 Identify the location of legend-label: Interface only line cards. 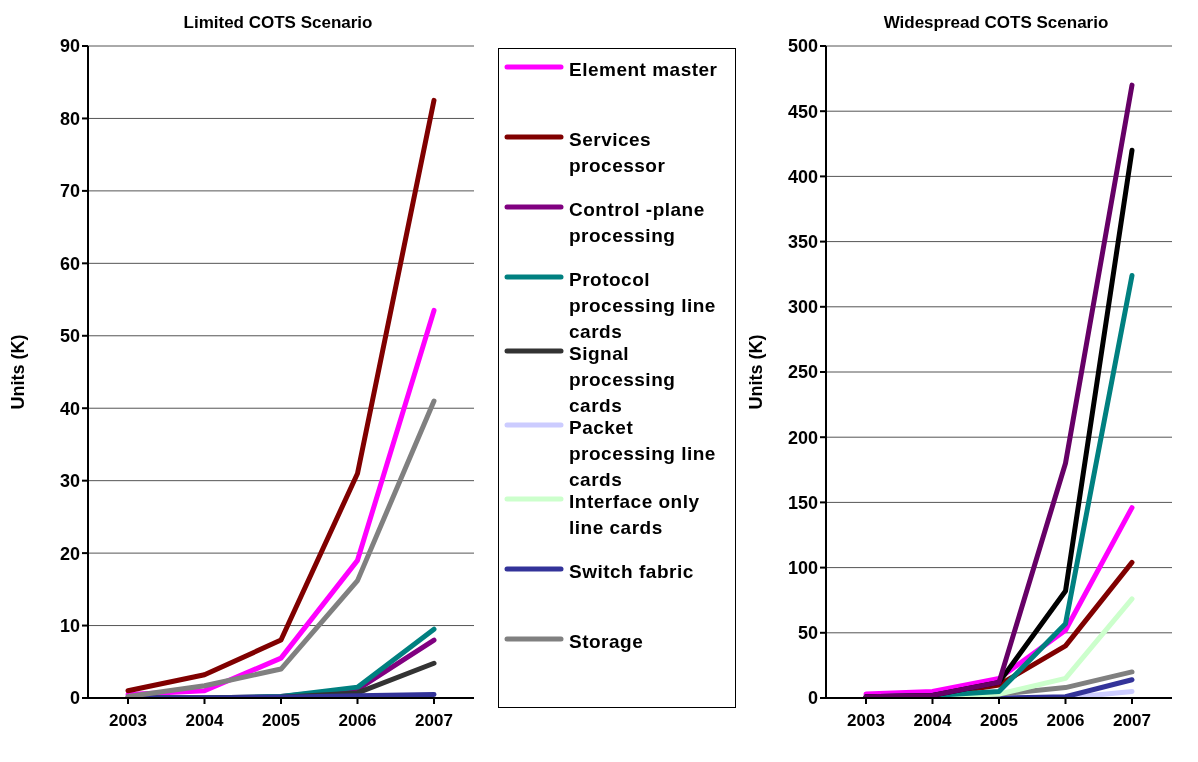
(635, 515).